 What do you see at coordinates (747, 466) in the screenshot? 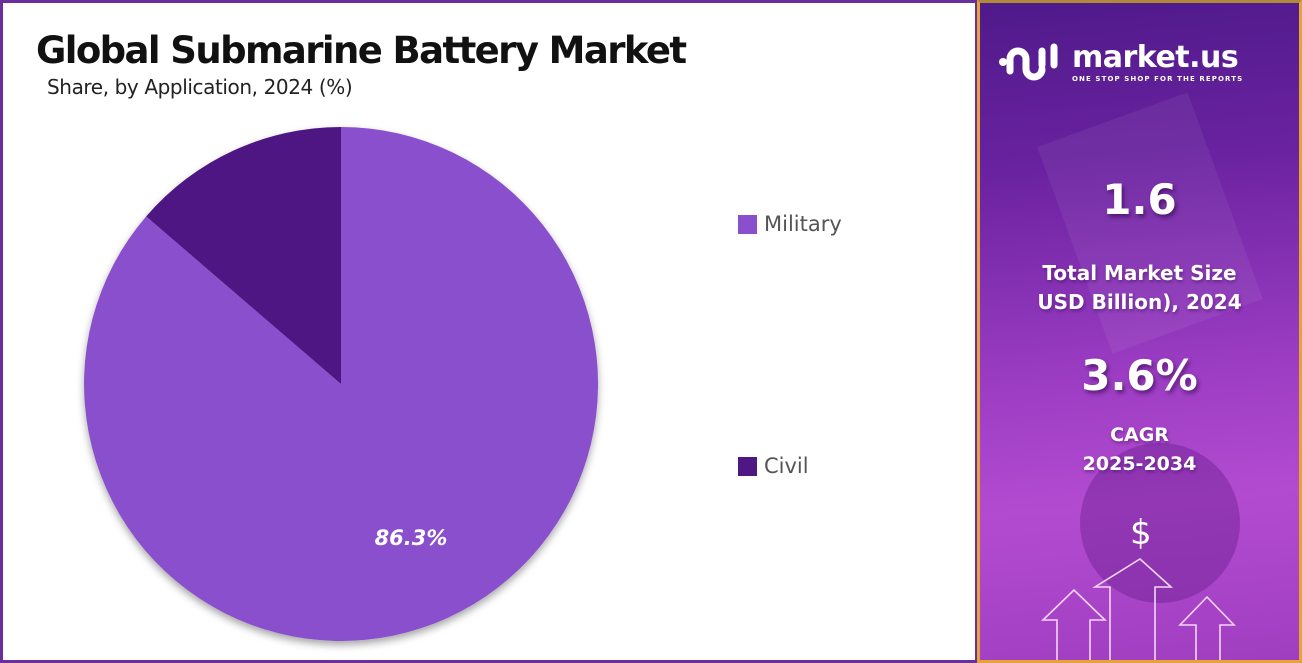
I see `legend-swatch-civil` at bounding box center [747, 466].